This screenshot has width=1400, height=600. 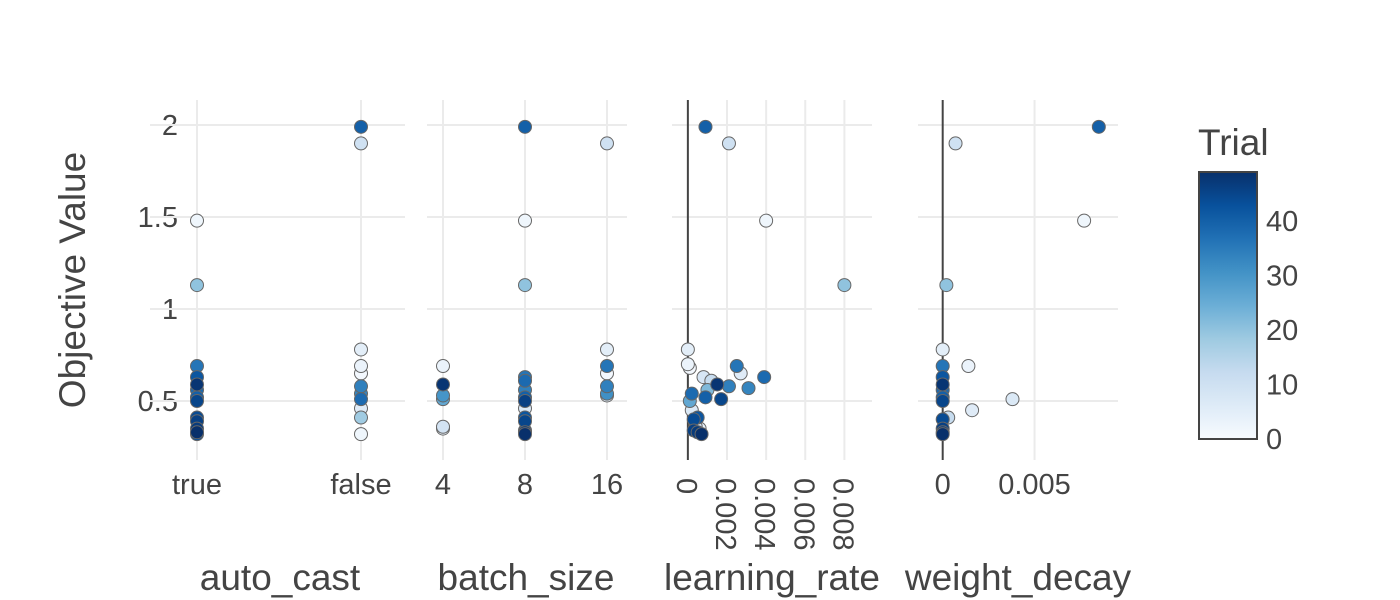 I want to click on colorbar-tick-label: 40, so click(x=1282, y=222).